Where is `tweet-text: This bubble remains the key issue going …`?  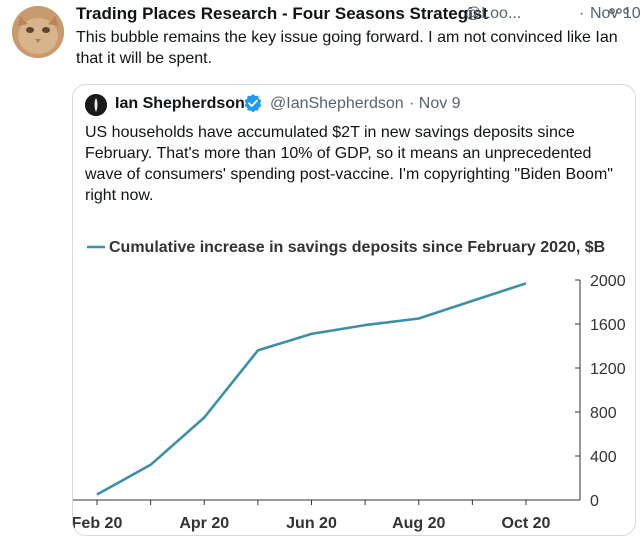 tweet-text: This bubble remains the key issue going … is located at coordinates (347, 48).